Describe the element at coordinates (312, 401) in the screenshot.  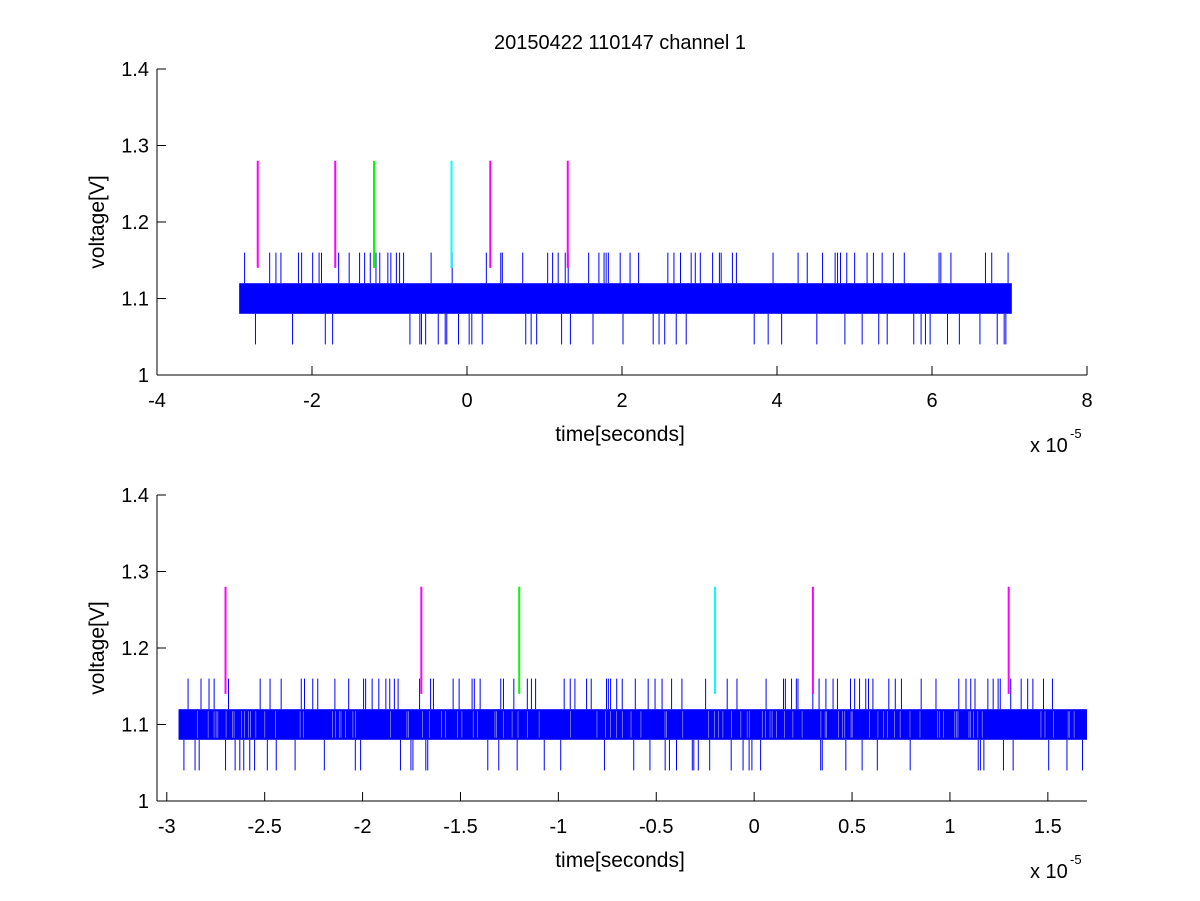
I see `chart-top-x-tick-label: -2` at that location.